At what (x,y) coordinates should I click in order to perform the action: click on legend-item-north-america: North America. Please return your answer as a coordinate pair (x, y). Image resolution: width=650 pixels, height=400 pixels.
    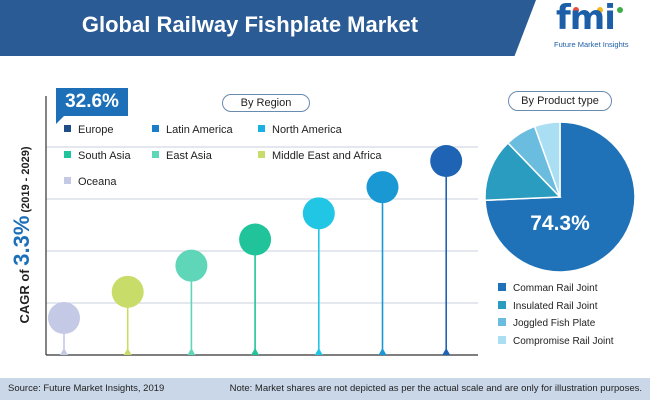
    Looking at the image, I should click on (300, 130).